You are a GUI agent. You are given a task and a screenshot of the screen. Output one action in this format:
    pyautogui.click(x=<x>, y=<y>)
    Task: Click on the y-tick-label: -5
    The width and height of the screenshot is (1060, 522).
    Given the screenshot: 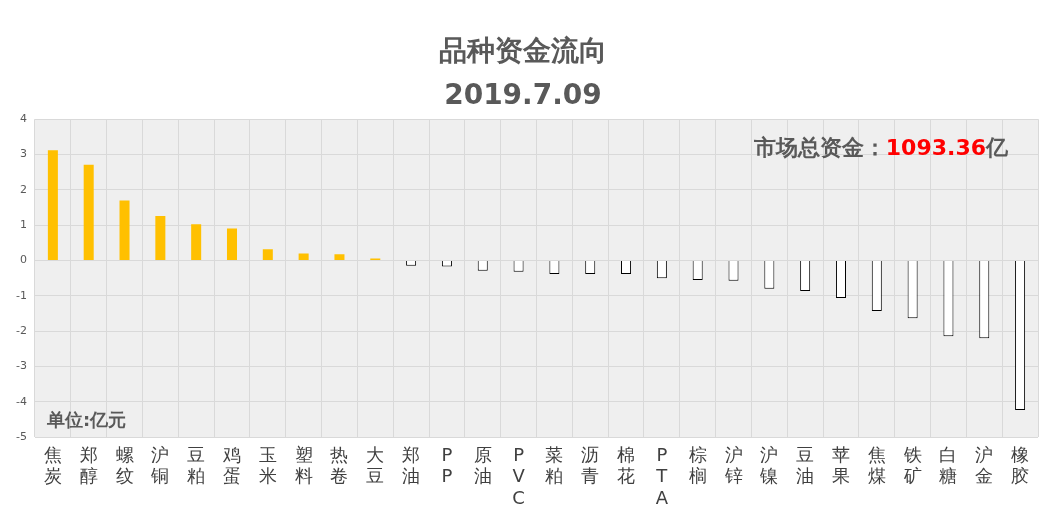 What is the action you would take?
    pyautogui.click(x=21, y=437)
    